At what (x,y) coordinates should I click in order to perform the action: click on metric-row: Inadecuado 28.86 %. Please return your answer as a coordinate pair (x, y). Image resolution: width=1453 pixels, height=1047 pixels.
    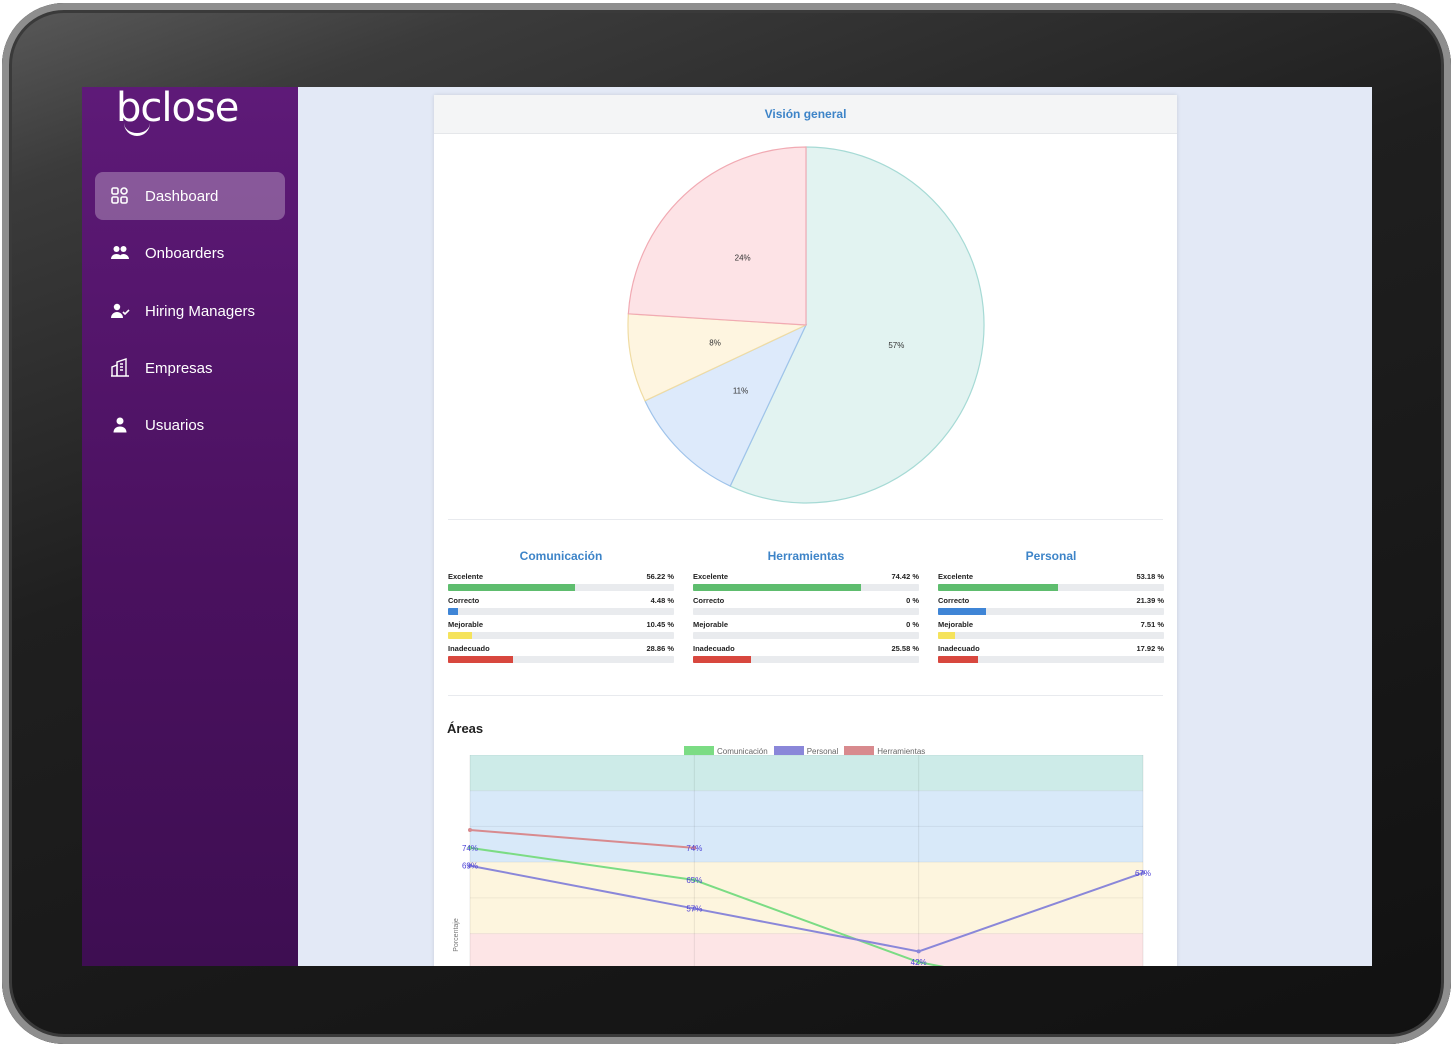
    Looking at the image, I should click on (561, 653).